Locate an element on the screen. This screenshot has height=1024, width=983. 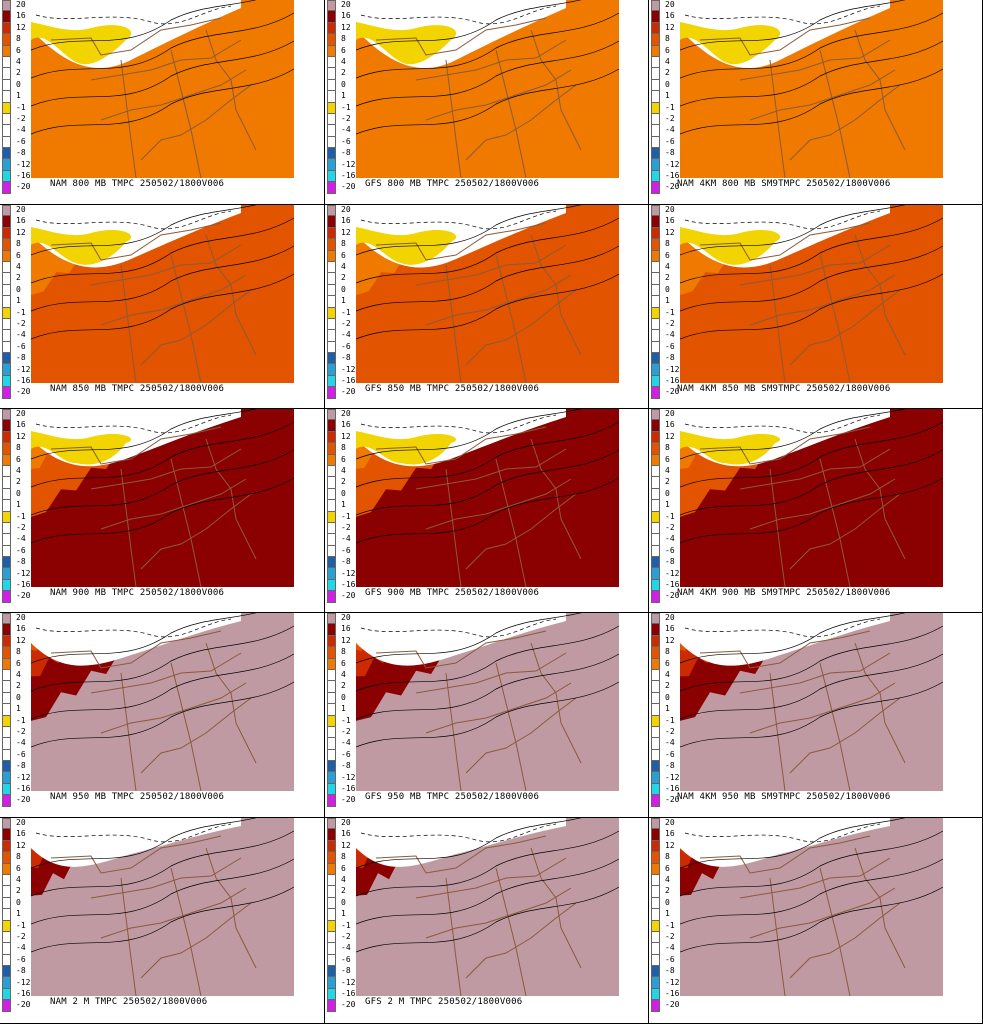
legend-label: 8 is located at coordinates (18, 857).